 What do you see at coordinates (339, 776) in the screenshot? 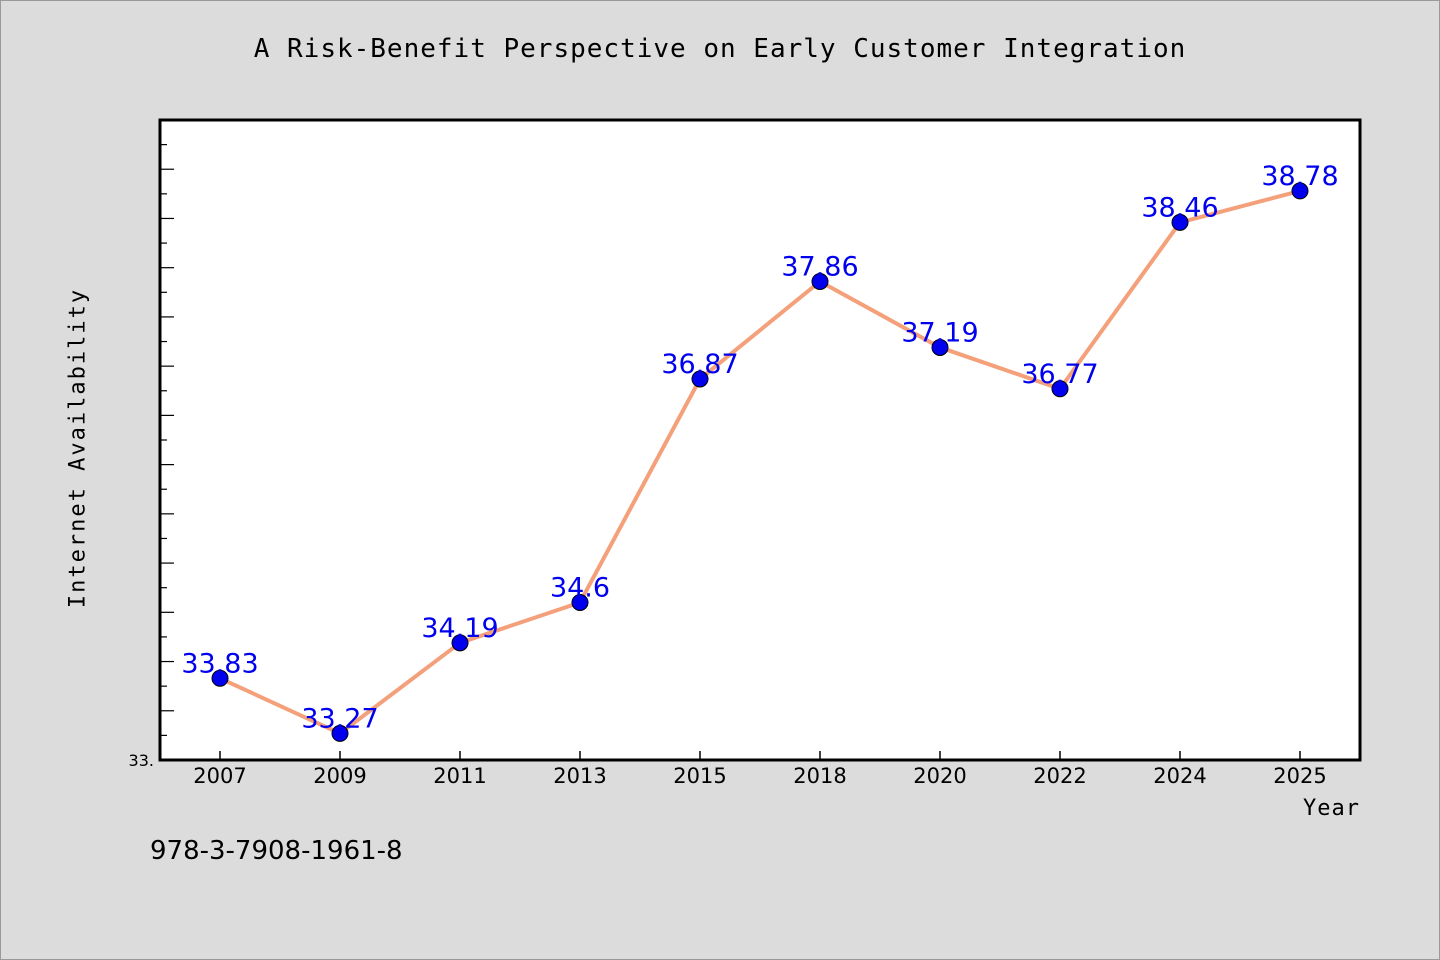
I see `x-tick-label: 2009` at bounding box center [339, 776].